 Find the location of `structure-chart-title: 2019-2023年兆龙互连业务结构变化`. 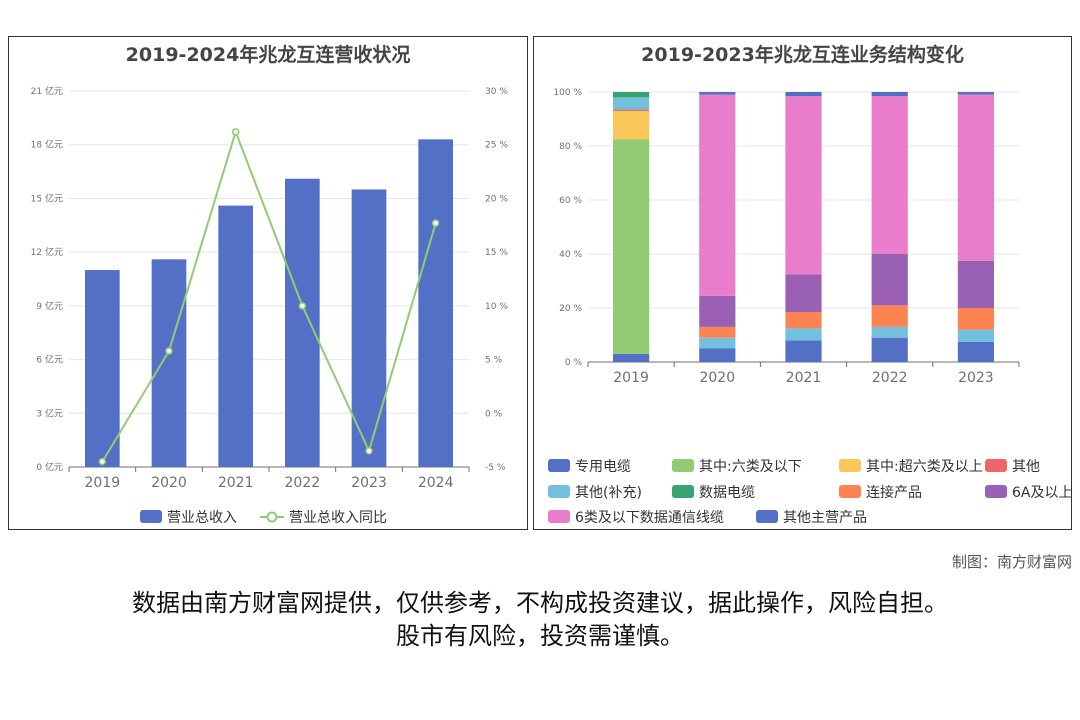

structure-chart-title: 2019-2023年兆龙互连业务结构变化 is located at coordinates (802, 55).